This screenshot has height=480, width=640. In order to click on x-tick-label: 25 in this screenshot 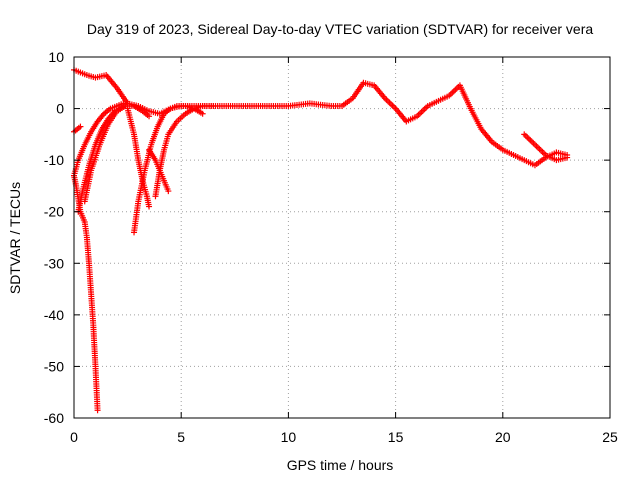, I will do `click(610, 437)`.